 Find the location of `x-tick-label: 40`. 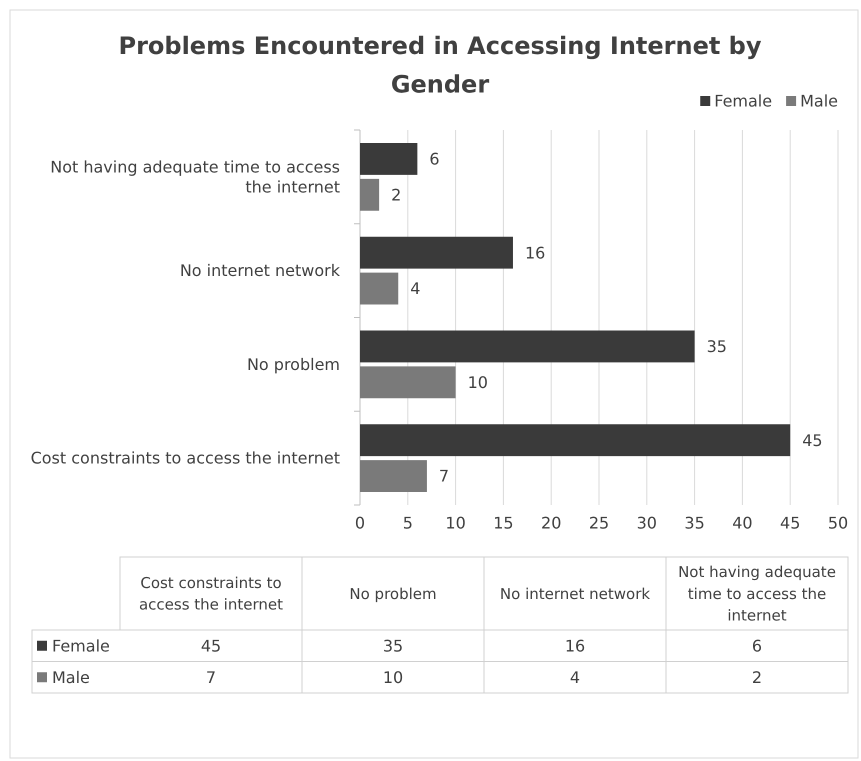

x-tick-label: 40 is located at coordinates (742, 522).